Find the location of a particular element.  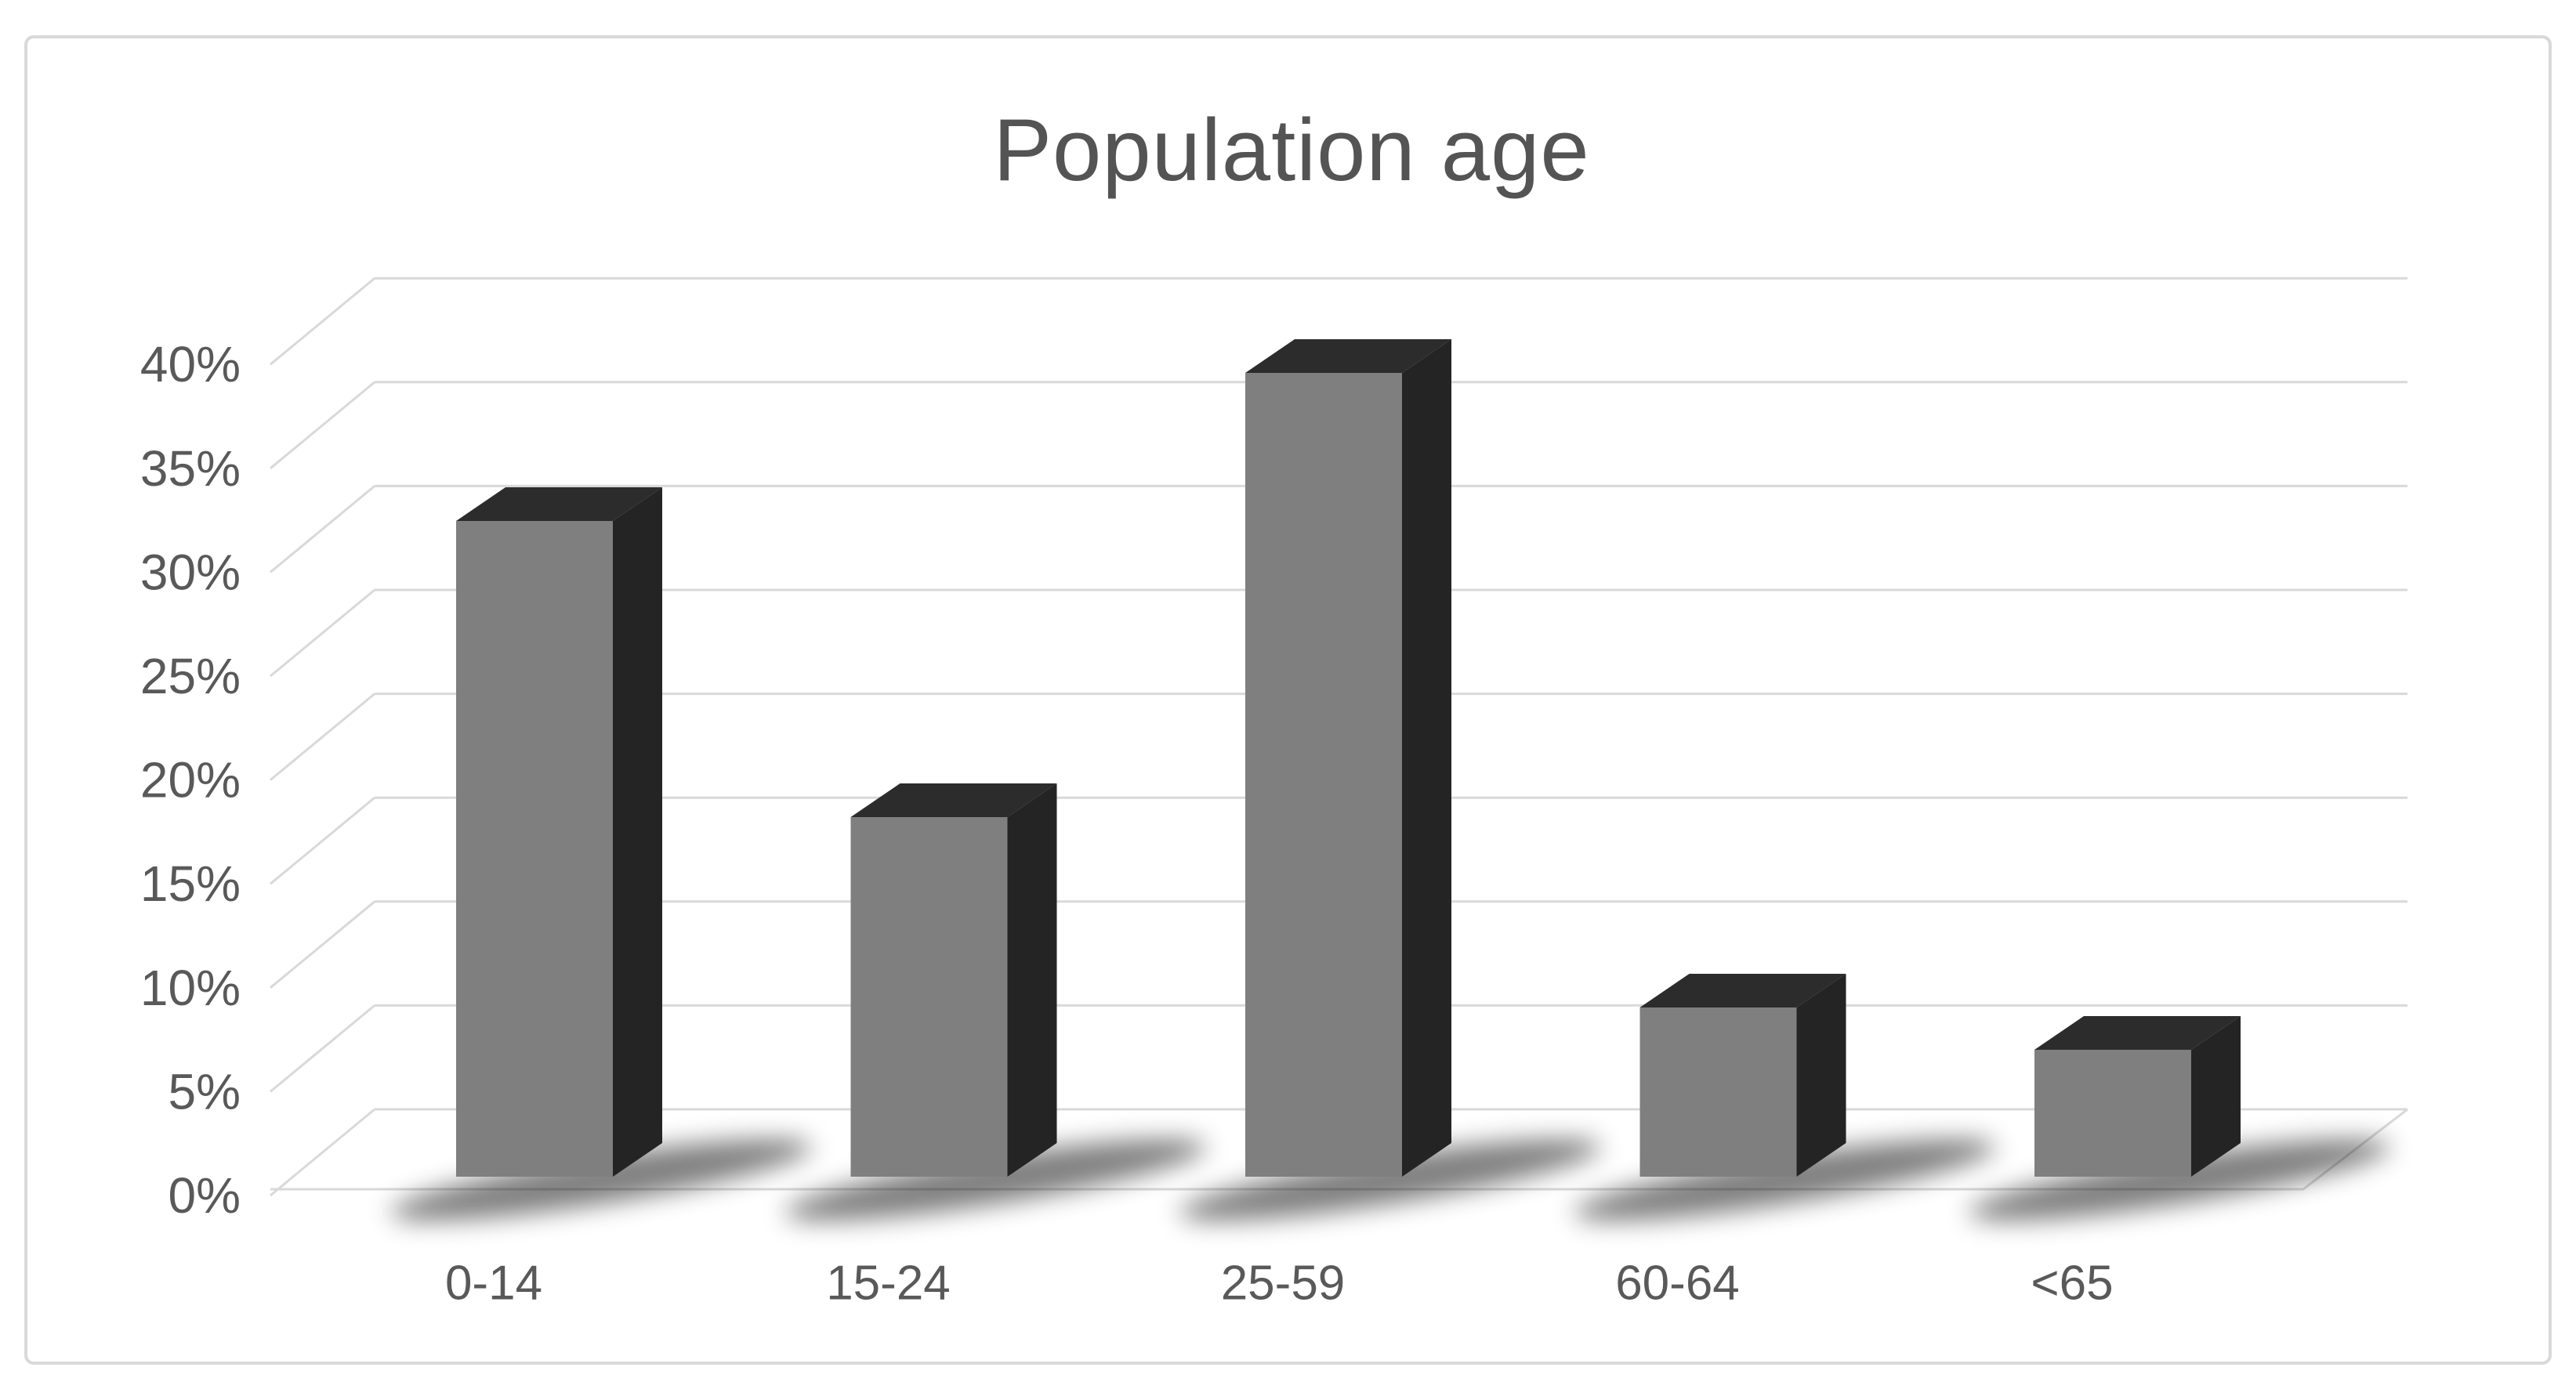

y-tick-label: 10% is located at coordinates (190, 988).